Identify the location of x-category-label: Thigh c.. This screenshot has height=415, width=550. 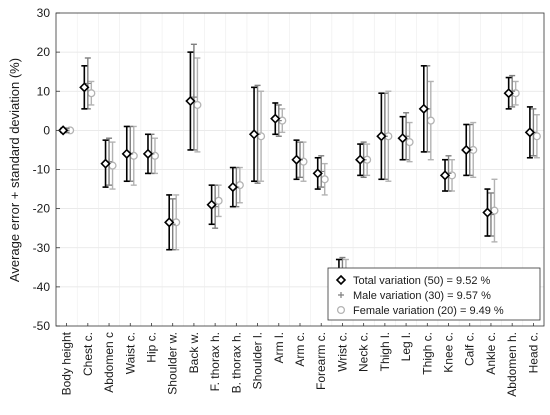
(427, 353).